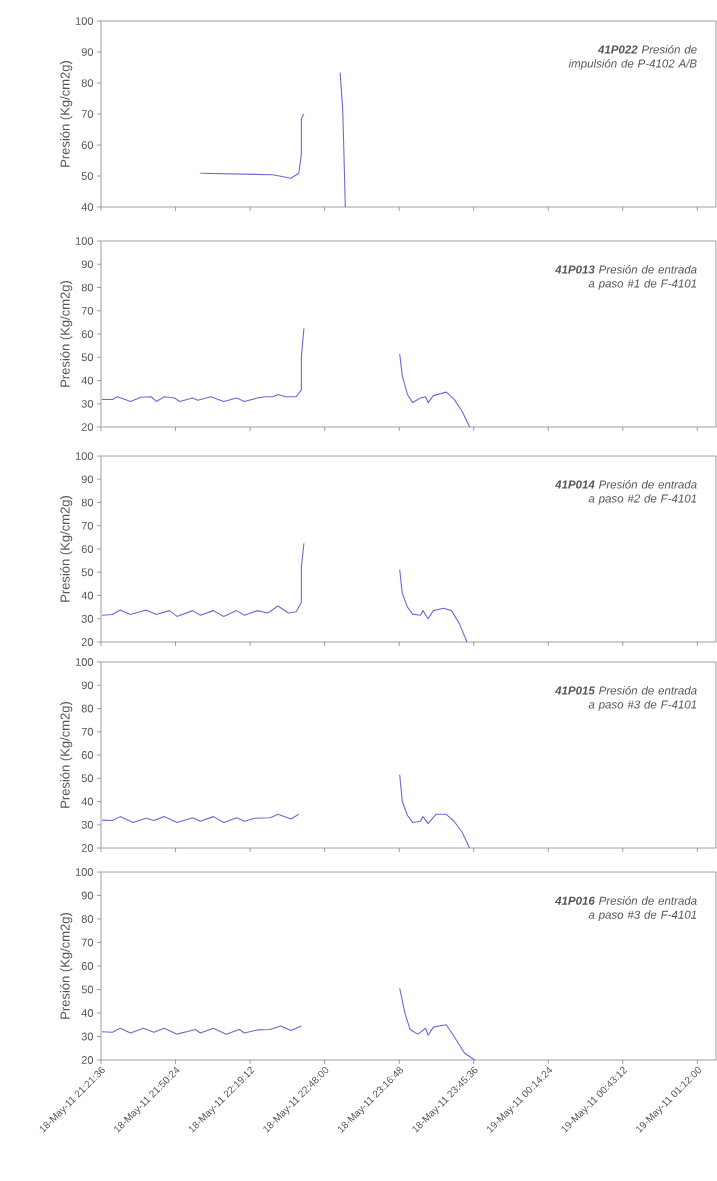  What do you see at coordinates (625, 698) in the screenshot?
I see `text: 41P015 Presión de entrada a paso #3 de F-4101` at bounding box center [625, 698].